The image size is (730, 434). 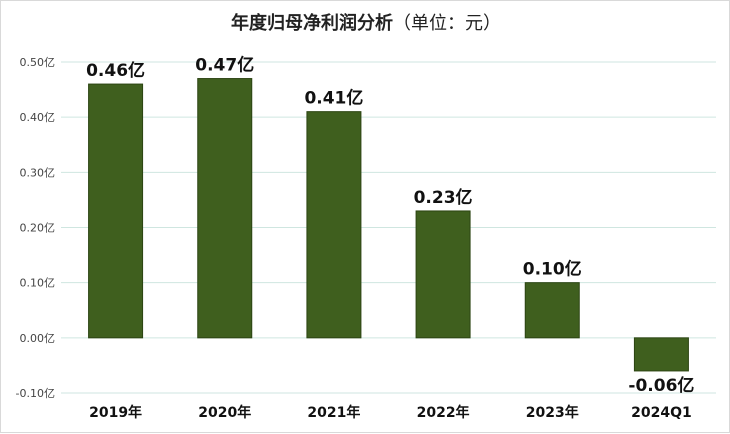 What do you see at coordinates (661, 385) in the screenshot?
I see `data-label: -0.06亿` at bounding box center [661, 385].